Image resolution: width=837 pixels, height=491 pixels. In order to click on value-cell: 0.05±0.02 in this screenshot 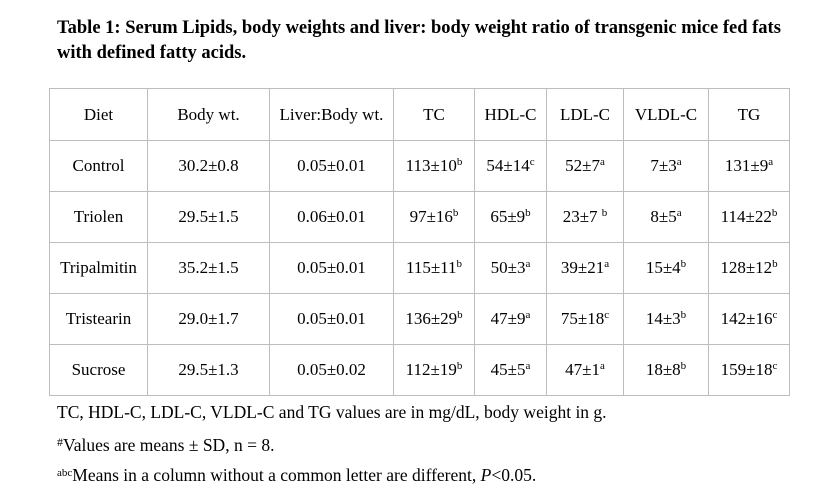, I will do `click(331, 370)`.